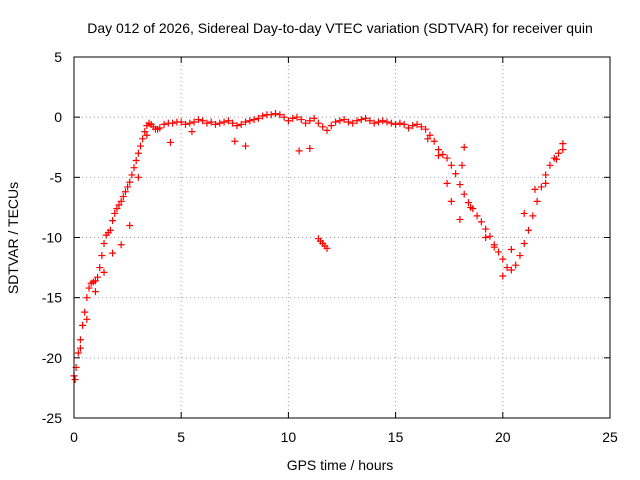  I want to click on y-axis-label: SDTVAR / TECUs, so click(13, 238).